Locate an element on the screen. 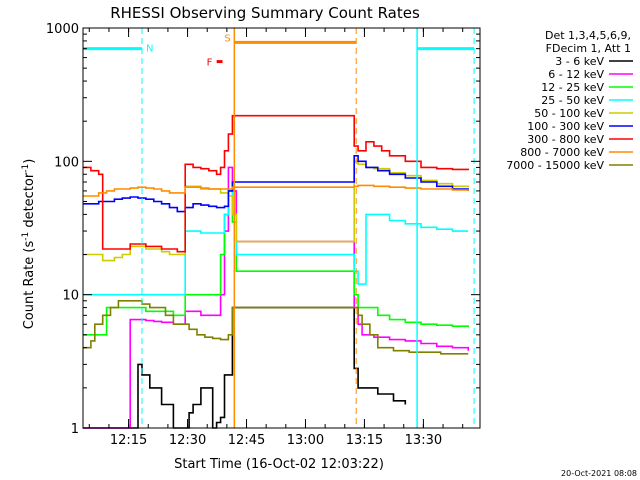 This screenshot has width=640, height=480. x-tick-label: 13:15 is located at coordinates (364, 440).